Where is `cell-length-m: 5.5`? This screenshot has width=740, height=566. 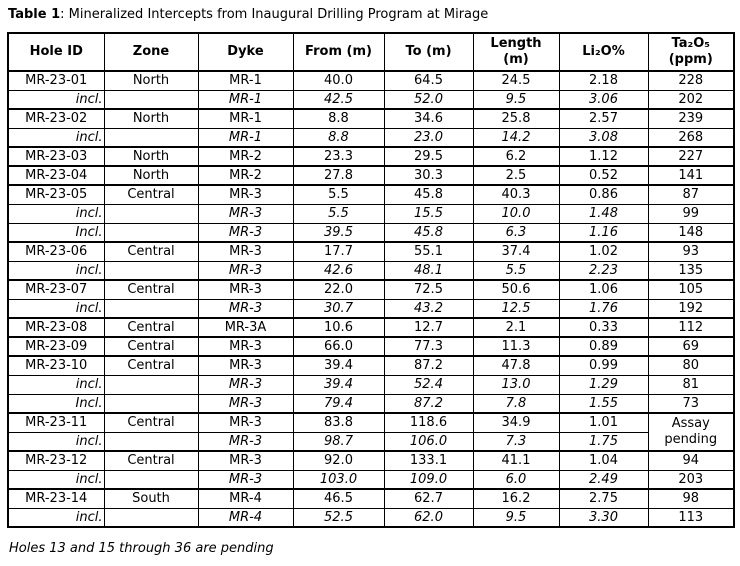 cell-length-m: 5.5 is located at coordinates (516, 270).